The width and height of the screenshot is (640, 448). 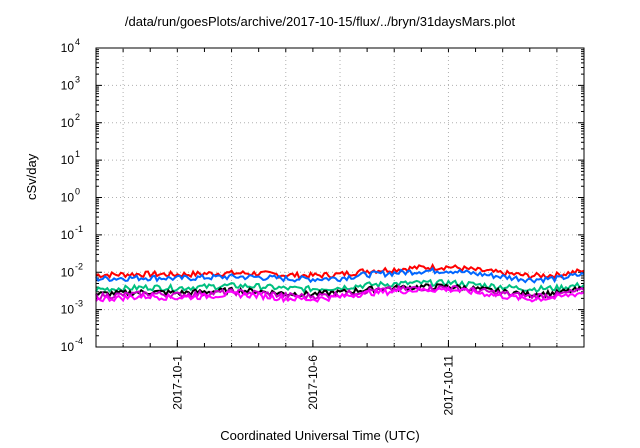 I want to click on y-tick-exponent: -1, so click(x=79, y=229).